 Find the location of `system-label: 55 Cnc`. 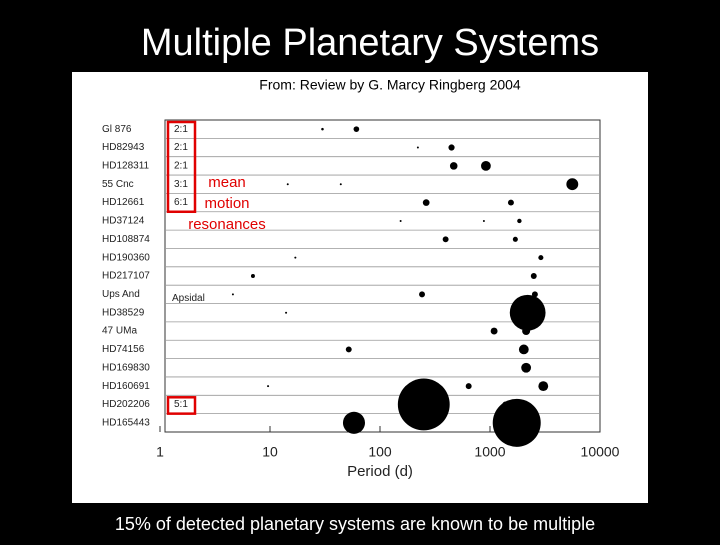

system-label: 55 Cnc is located at coordinates (118, 184).